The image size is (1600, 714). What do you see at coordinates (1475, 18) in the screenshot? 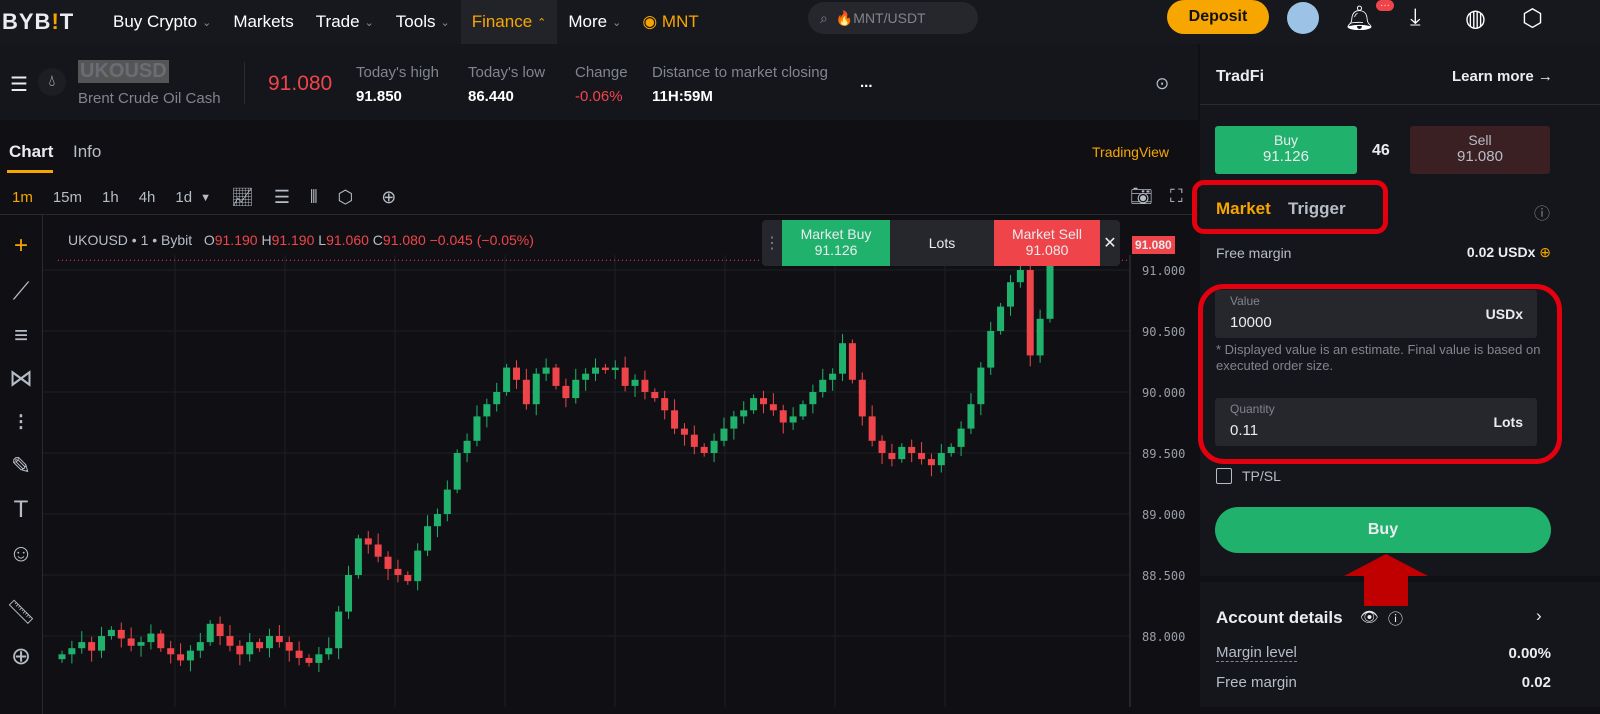
I see `globe-icon: ◍` at bounding box center [1475, 18].